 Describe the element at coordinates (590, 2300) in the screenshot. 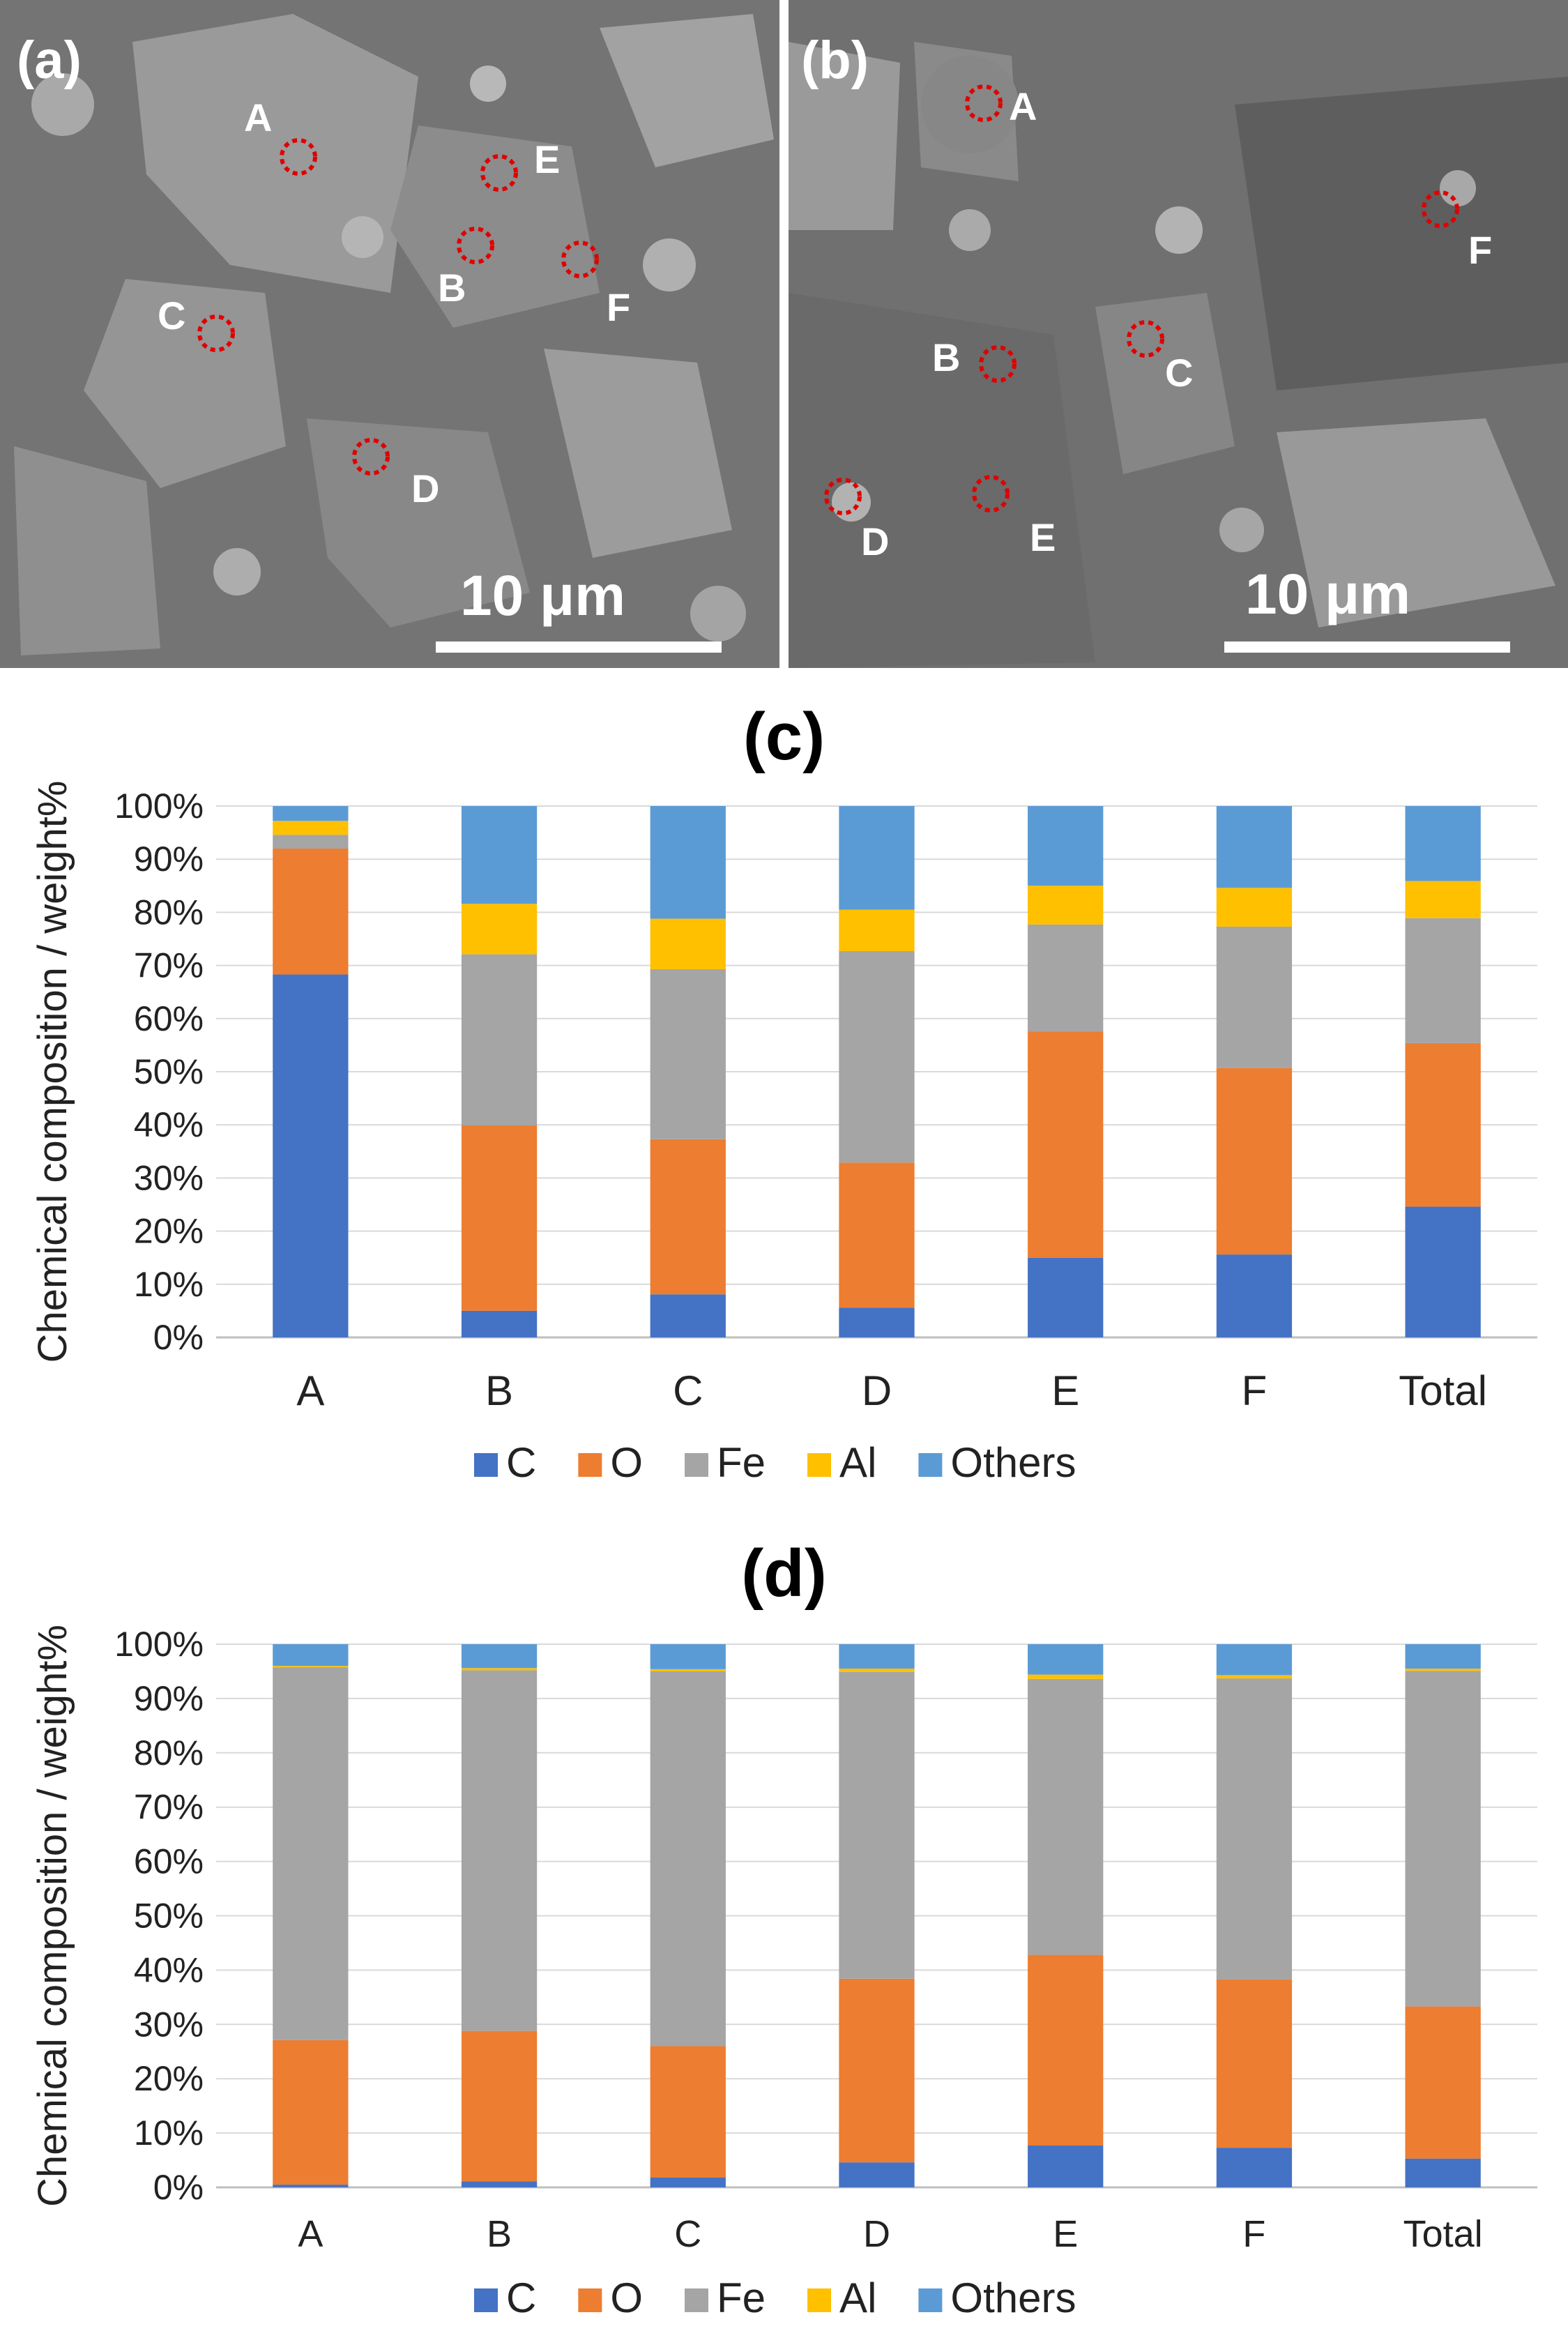

I see `legend-swatch-o` at that location.